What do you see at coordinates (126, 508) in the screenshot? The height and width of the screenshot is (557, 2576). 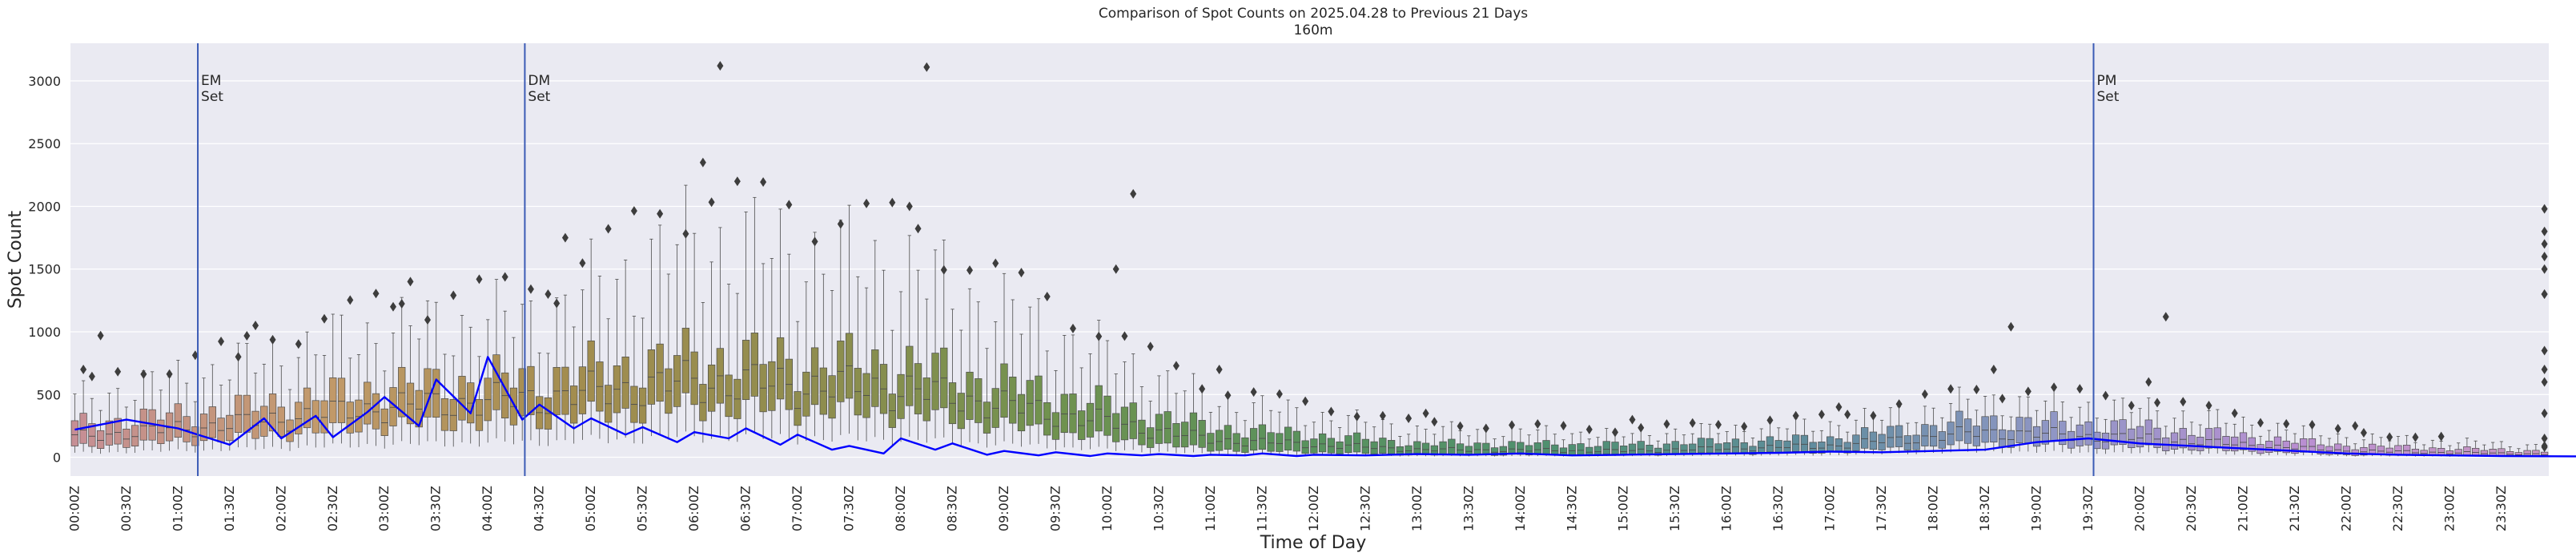 I see `x-tick-label: 00:30Z` at bounding box center [126, 508].